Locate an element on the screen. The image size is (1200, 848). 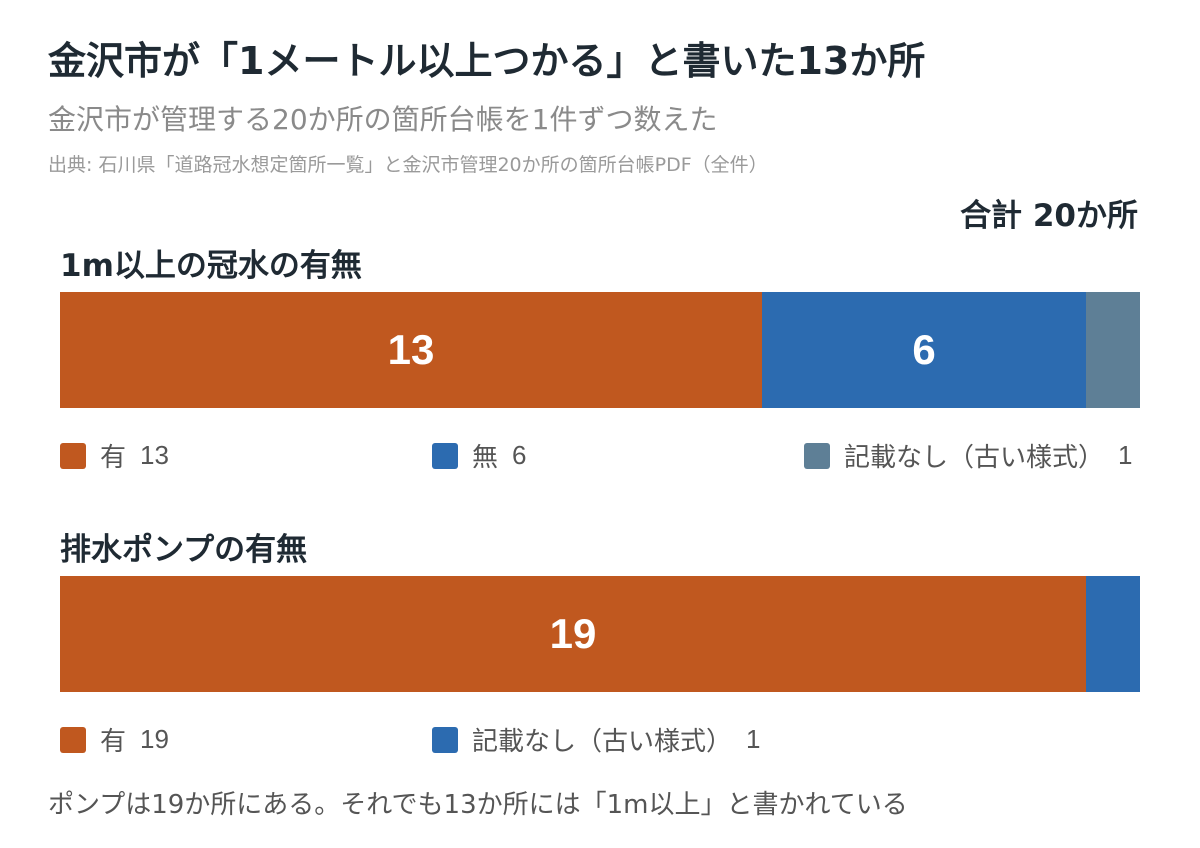
legend-item: 有 19 is located at coordinates (114, 739).